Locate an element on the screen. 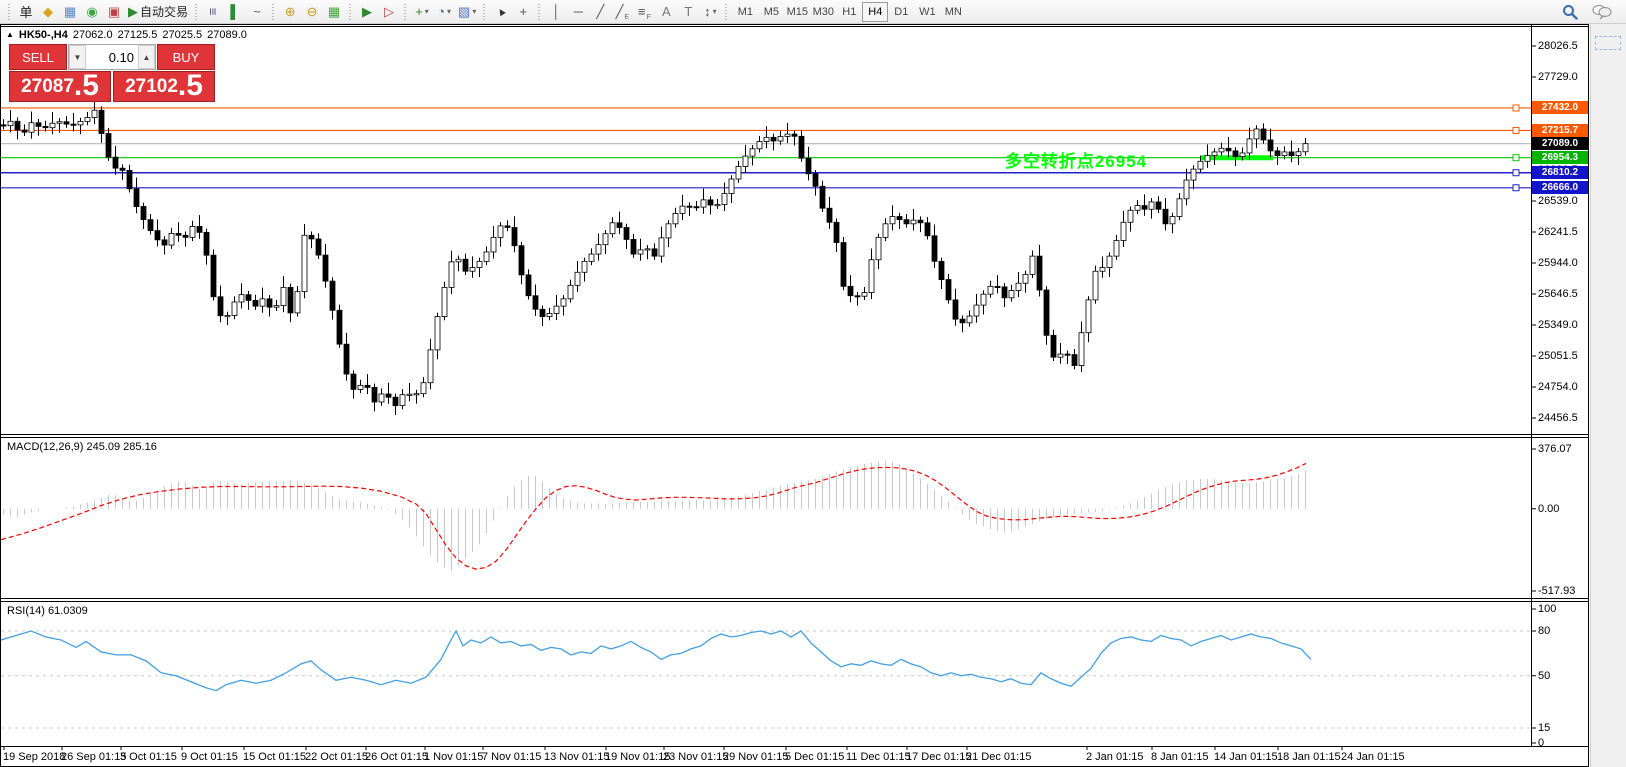 The width and height of the screenshot is (1626, 767). collapse-panel-icon: ▲ is located at coordinates (10, 34).